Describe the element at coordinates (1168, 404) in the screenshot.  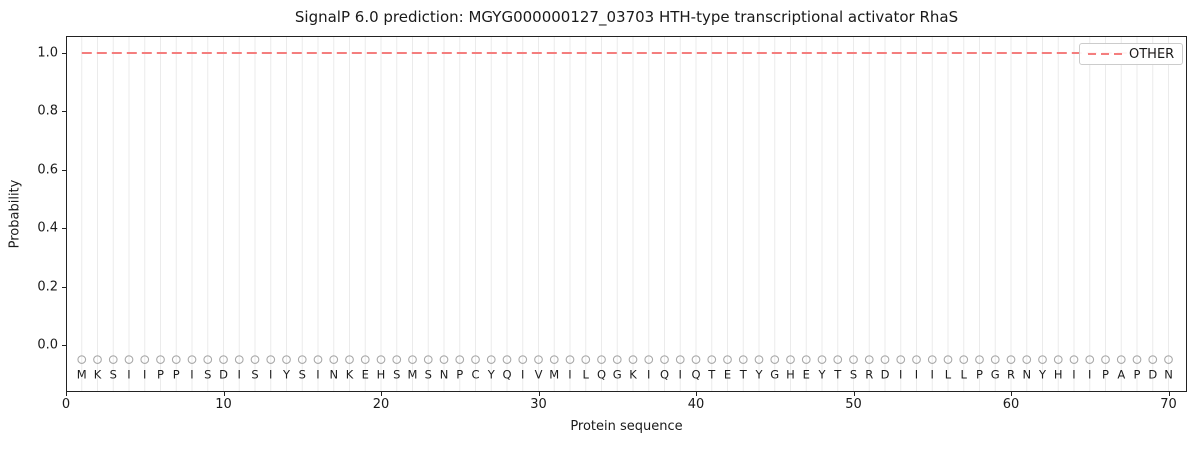
I see `x-tick-label: 70` at that location.